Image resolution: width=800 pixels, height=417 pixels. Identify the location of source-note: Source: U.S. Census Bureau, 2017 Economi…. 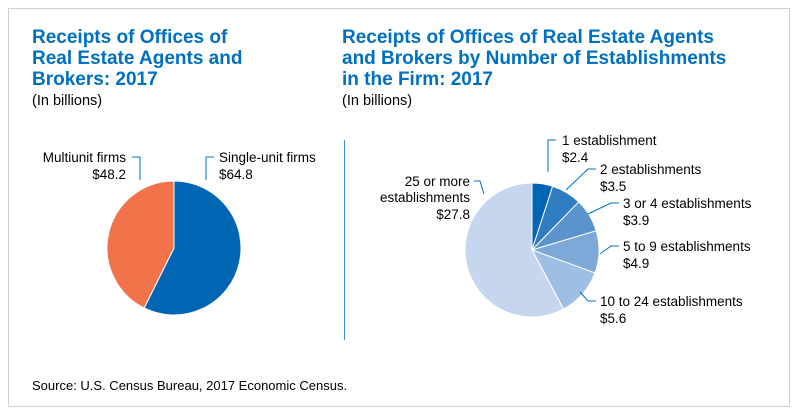
(190, 385).